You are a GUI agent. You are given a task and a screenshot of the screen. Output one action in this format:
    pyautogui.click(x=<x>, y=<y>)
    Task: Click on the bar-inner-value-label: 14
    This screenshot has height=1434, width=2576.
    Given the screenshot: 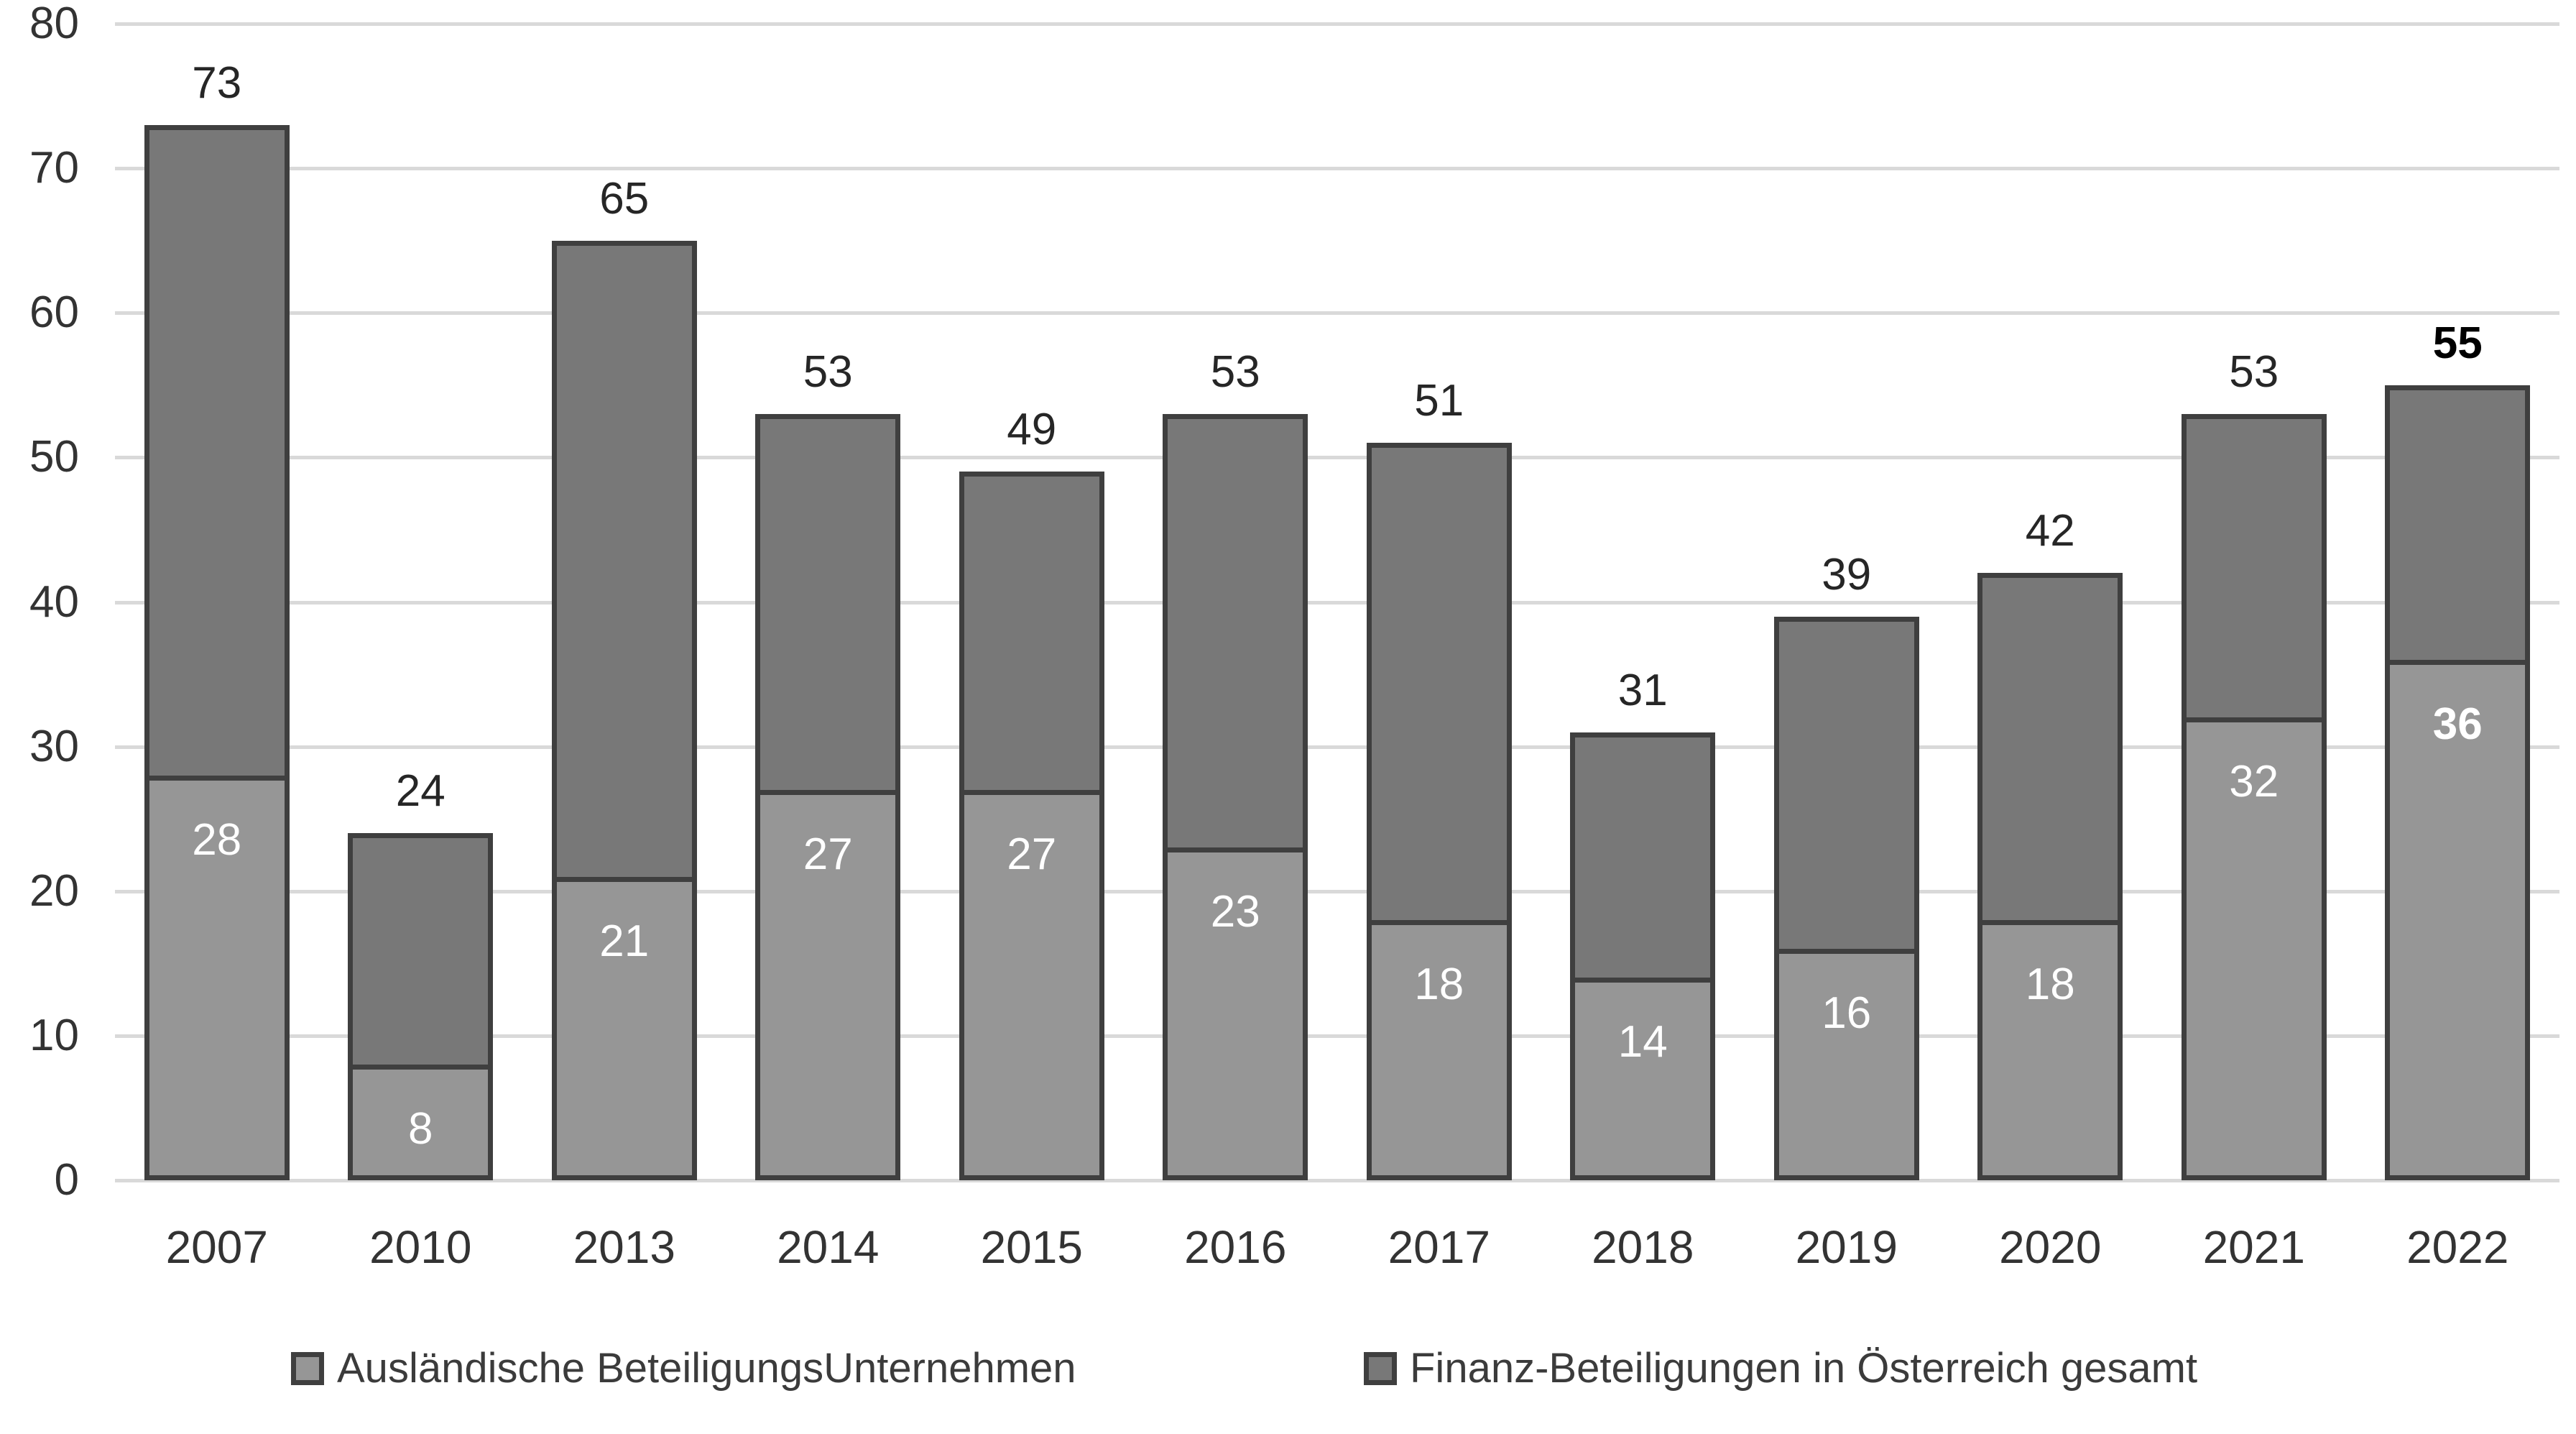 What is the action you would take?
    pyautogui.click(x=1642, y=1042)
    